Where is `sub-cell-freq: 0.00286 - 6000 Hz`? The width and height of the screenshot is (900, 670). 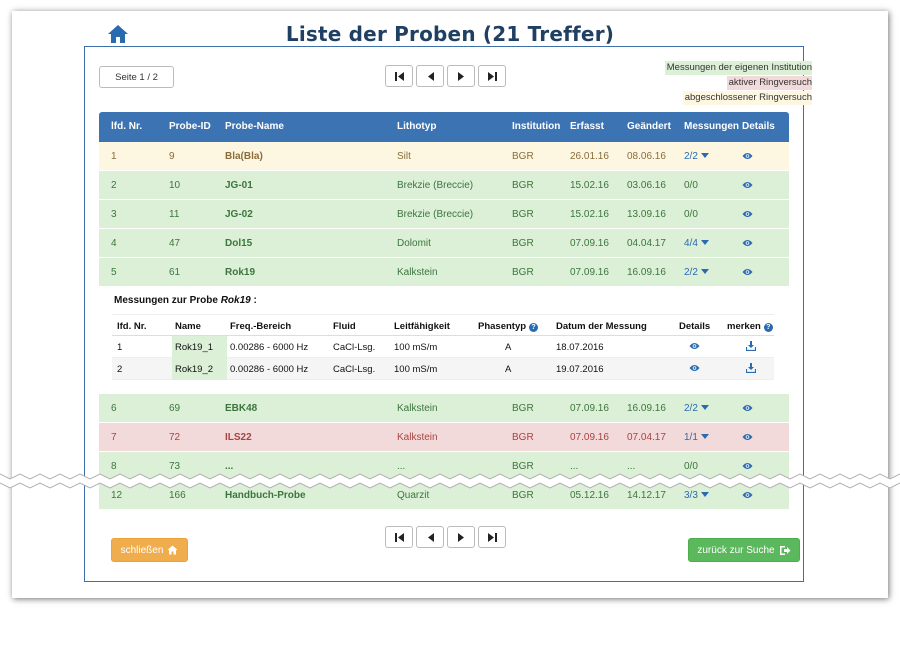 sub-cell-freq: 0.00286 - 6000 Hz is located at coordinates (269, 347).